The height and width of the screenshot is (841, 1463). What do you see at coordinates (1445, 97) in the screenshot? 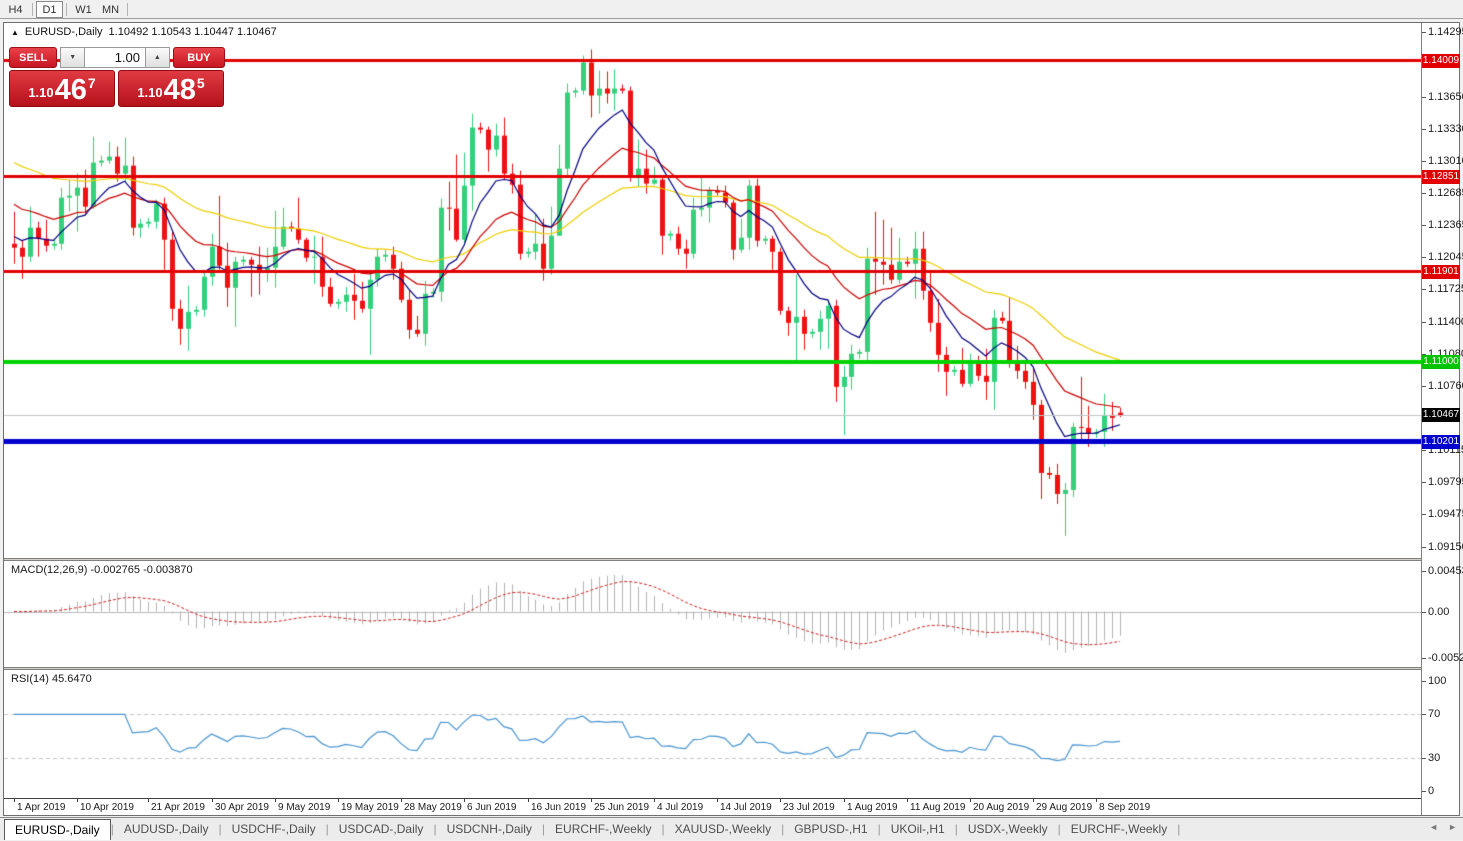
I see `price-tick-label: 1.13650` at bounding box center [1445, 97].